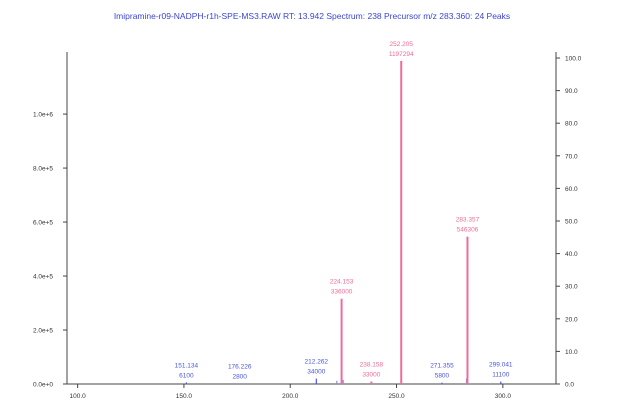 The image size is (625, 420). What do you see at coordinates (503, 396) in the screenshot?
I see `x-tick-label: 300.0` at bounding box center [503, 396].